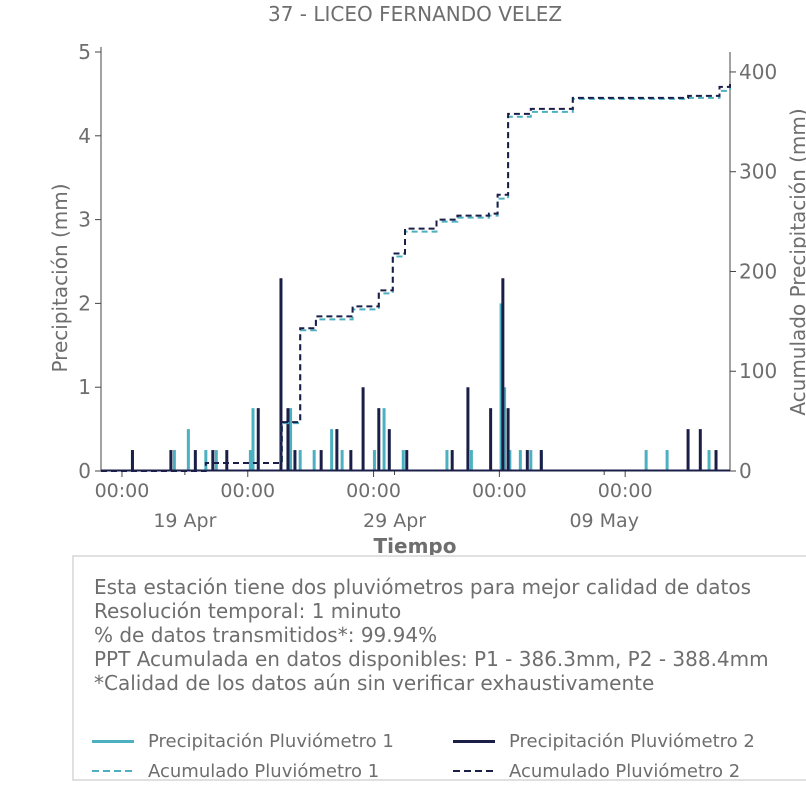 The image size is (806, 806). What do you see at coordinates (264, 771) in the screenshot?
I see `legend-label: Acumulado Pluviómetro 1` at bounding box center [264, 771].